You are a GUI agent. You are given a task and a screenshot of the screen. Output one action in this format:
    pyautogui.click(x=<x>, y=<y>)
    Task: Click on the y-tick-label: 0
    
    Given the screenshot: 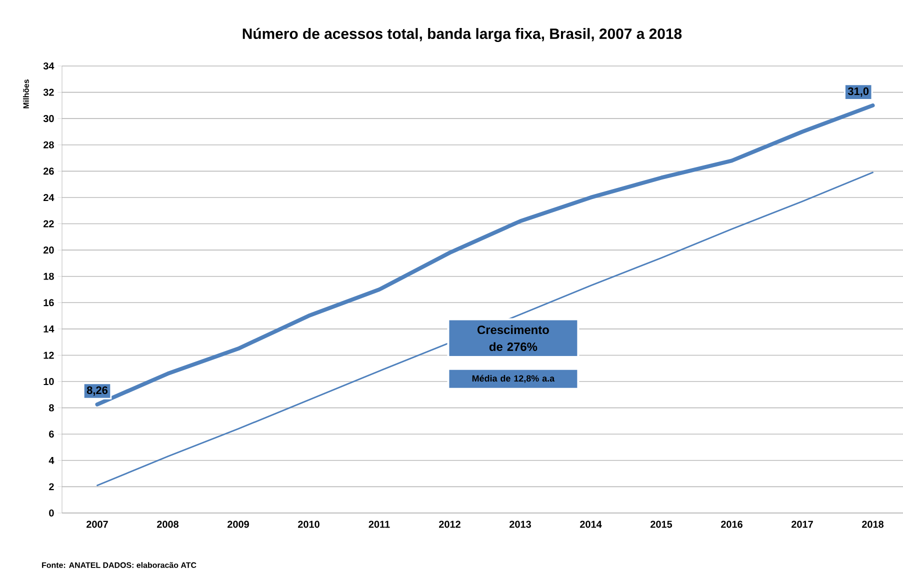 What is the action you would take?
    pyautogui.click(x=51, y=513)
    